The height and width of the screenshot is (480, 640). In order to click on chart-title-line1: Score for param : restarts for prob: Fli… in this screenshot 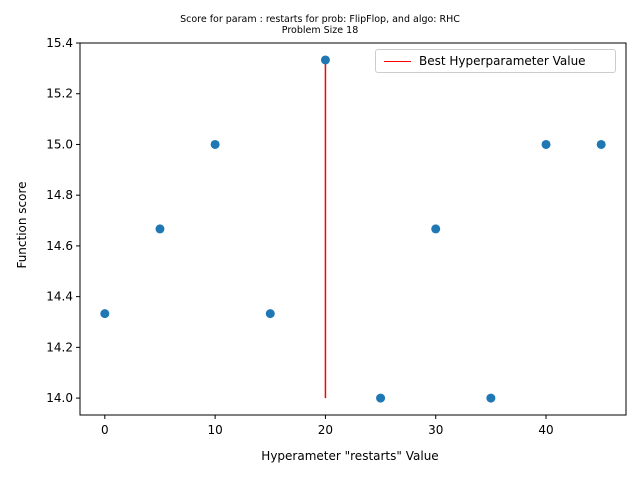, I will do `click(320, 19)`.